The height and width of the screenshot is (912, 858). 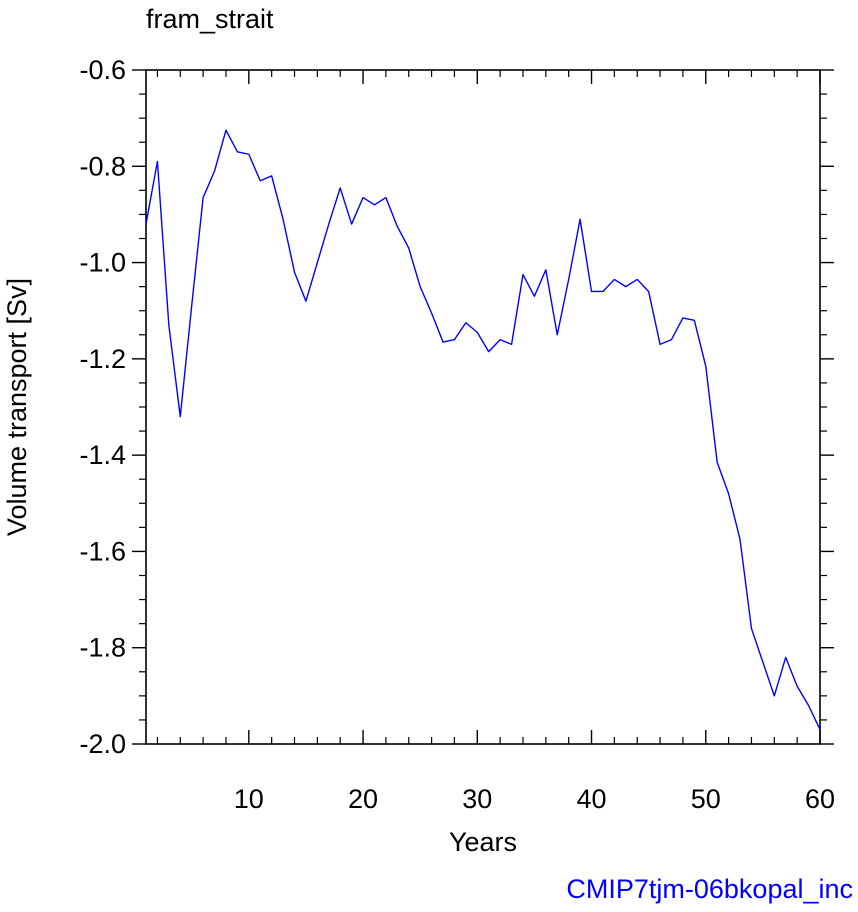 What do you see at coordinates (102, 166) in the screenshot?
I see `y-tick-label: -0.8` at bounding box center [102, 166].